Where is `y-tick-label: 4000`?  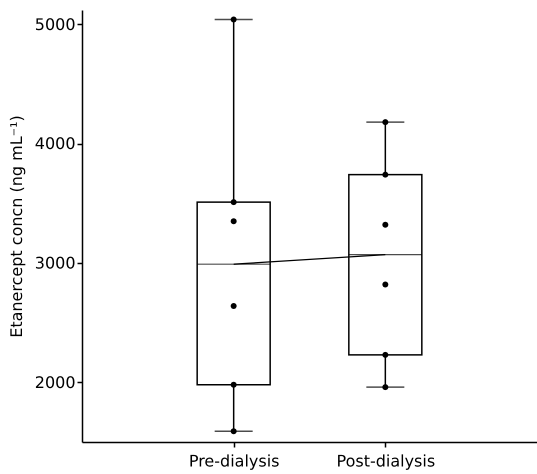
y-tick-label: 4000 is located at coordinates (55, 144).